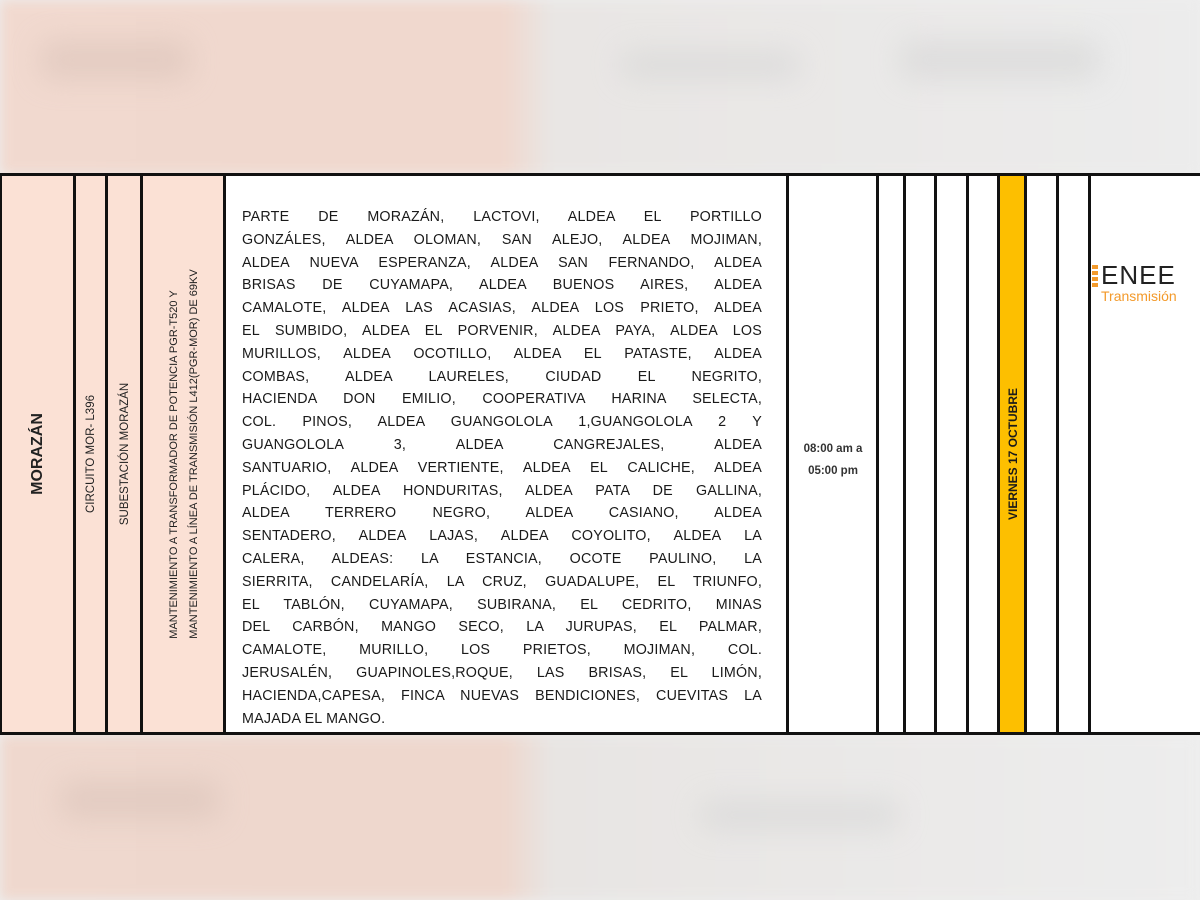 This screenshot has width=1200, height=900. Describe the element at coordinates (833, 460) in the screenshot. I see `time-range: 08:00 am a 05:00 pm` at that location.